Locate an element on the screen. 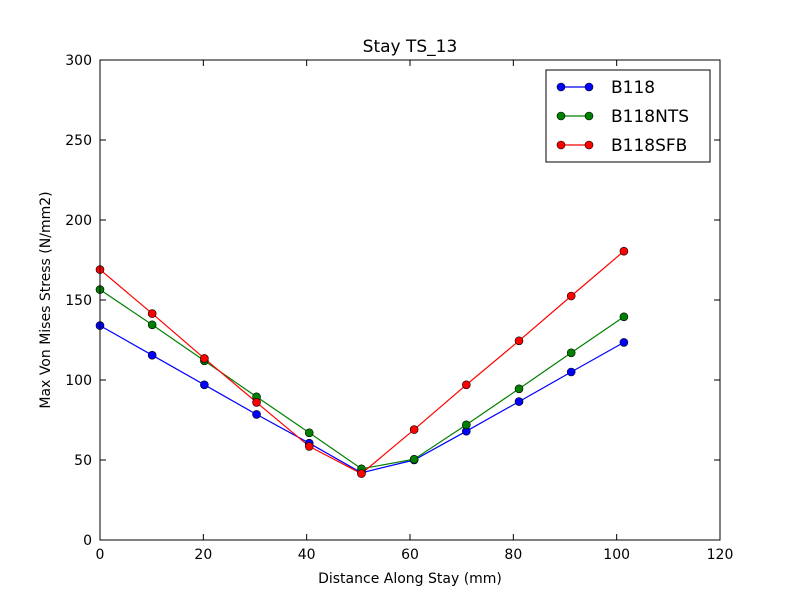 The height and width of the screenshot is (600, 800). x-axis-label: Distance Along Stay (mm) is located at coordinates (410, 579).